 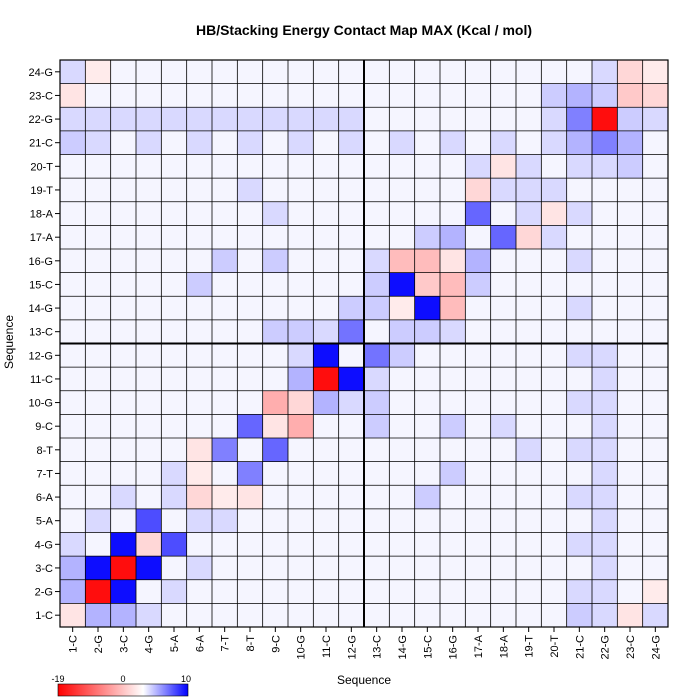 I want to click on y-tick-label: 7-T, so click(x=45, y=474).